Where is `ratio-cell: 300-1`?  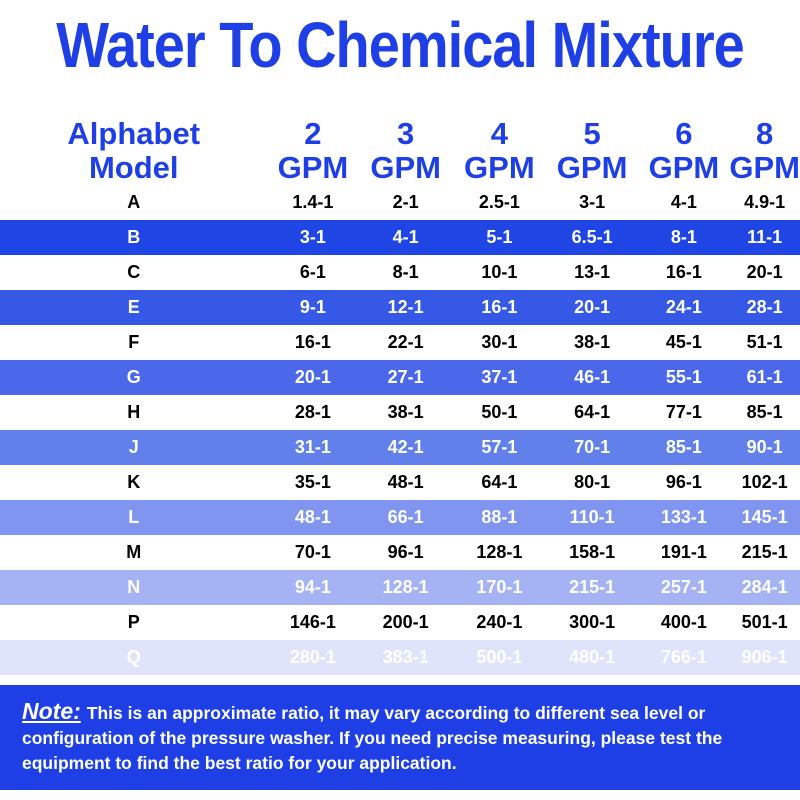 ratio-cell: 300-1 is located at coordinates (592, 622).